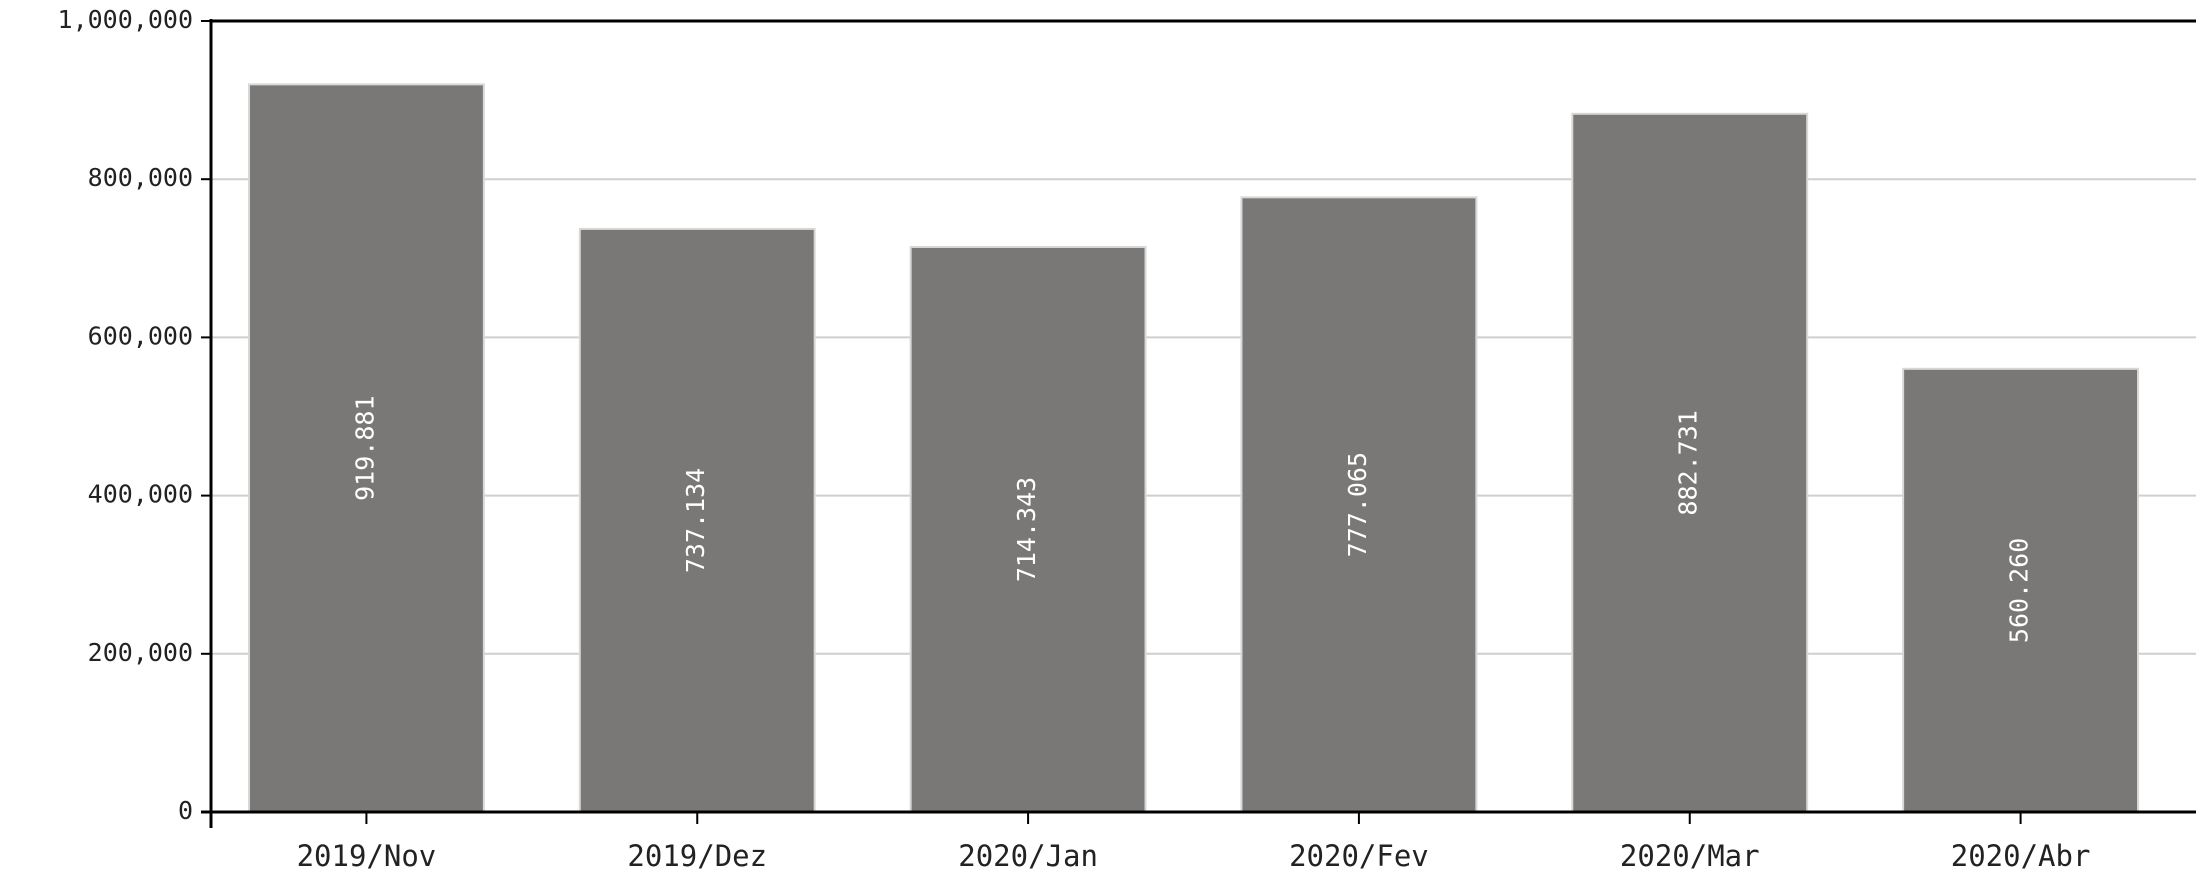 The width and height of the screenshot is (2203, 878). What do you see at coordinates (185, 810) in the screenshot?
I see `y-tick-label: 0` at bounding box center [185, 810].